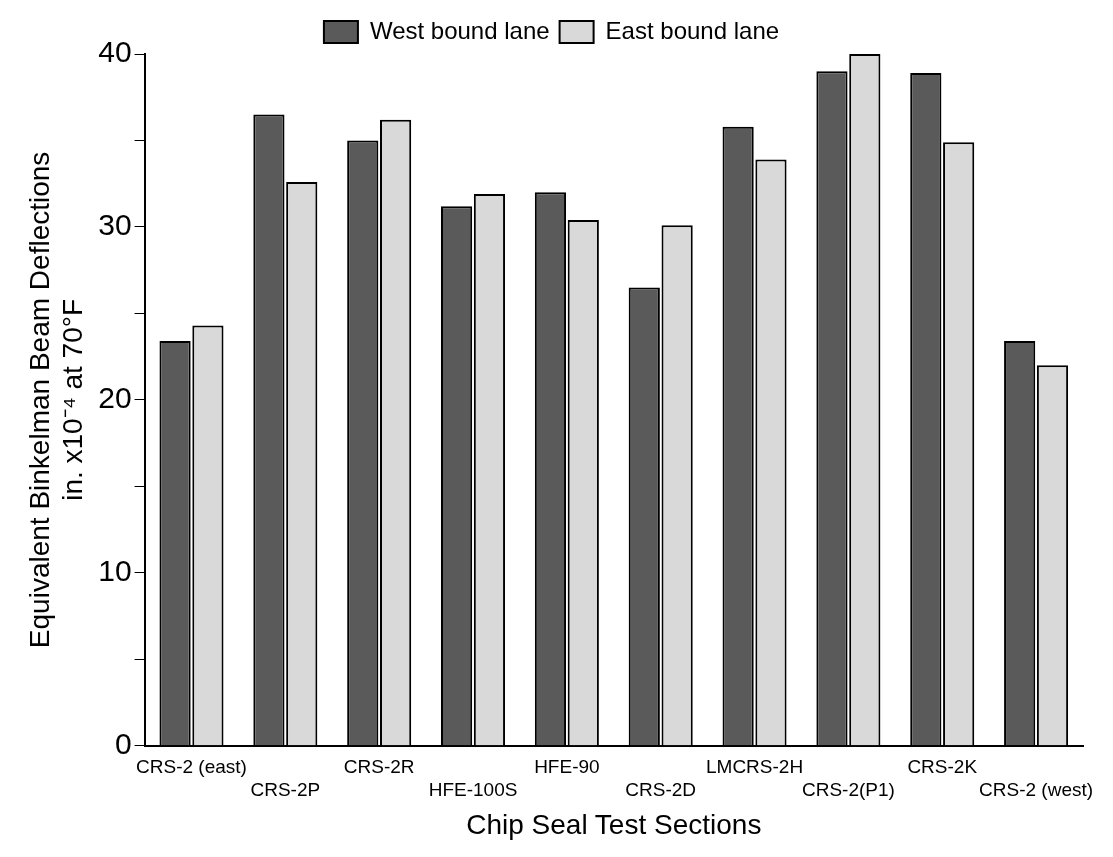 The image size is (1113, 857). Describe the element at coordinates (379, 767) in the screenshot. I see `x-tick-label: CRS-2R` at that location.